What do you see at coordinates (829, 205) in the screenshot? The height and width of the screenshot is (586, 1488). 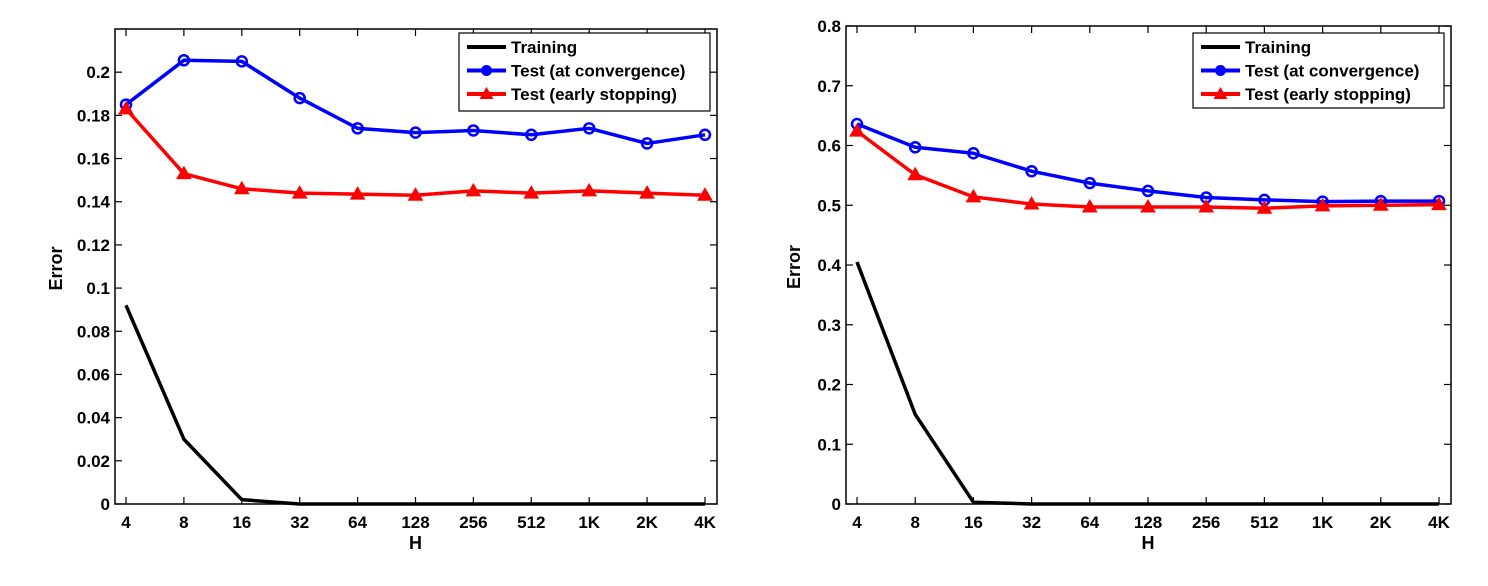 I see `y-tick-label: 0.5` at bounding box center [829, 205].